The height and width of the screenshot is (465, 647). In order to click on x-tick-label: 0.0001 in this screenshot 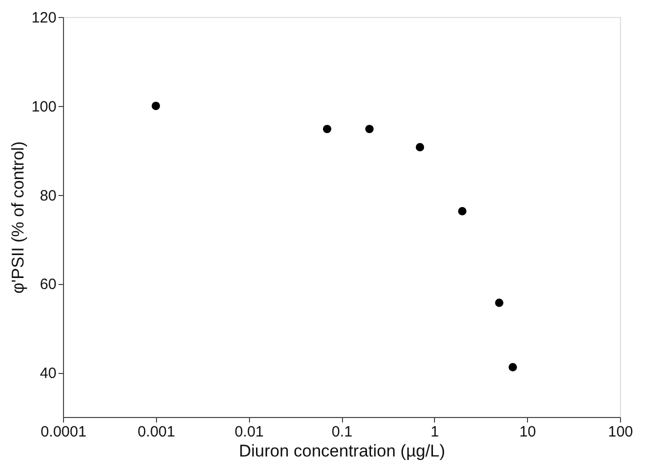, I will do `click(63, 432)`.